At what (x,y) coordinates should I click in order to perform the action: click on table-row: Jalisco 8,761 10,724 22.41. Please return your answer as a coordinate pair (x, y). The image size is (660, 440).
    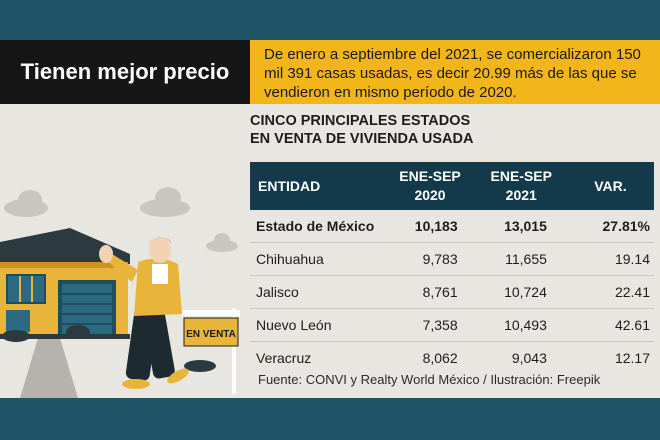
    Looking at the image, I should click on (452, 292).